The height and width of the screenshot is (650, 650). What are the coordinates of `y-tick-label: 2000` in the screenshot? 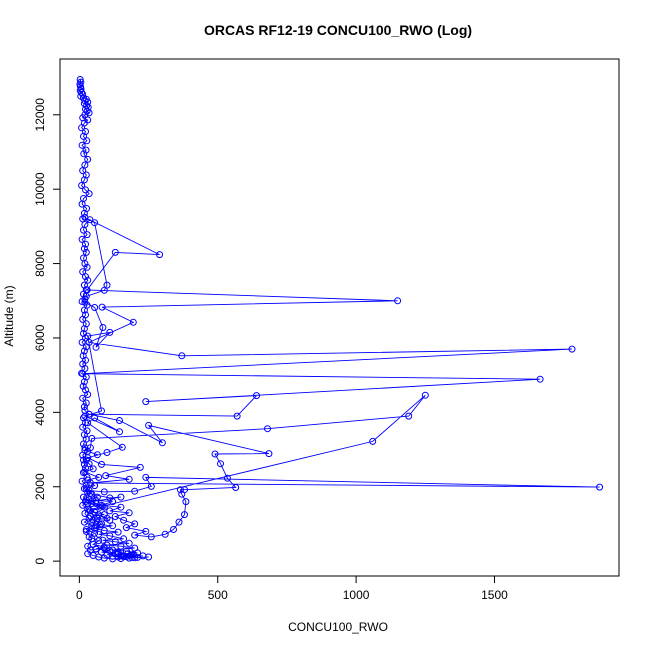 It's located at (40, 486).